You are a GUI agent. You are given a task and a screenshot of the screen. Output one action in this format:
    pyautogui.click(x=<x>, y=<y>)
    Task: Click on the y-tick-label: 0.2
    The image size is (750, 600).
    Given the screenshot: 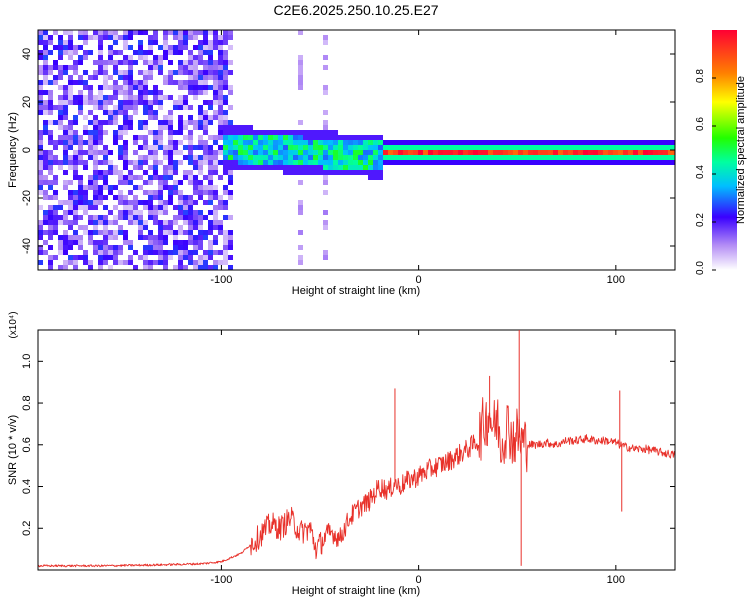 What is the action you would take?
    pyautogui.click(x=27, y=528)
    